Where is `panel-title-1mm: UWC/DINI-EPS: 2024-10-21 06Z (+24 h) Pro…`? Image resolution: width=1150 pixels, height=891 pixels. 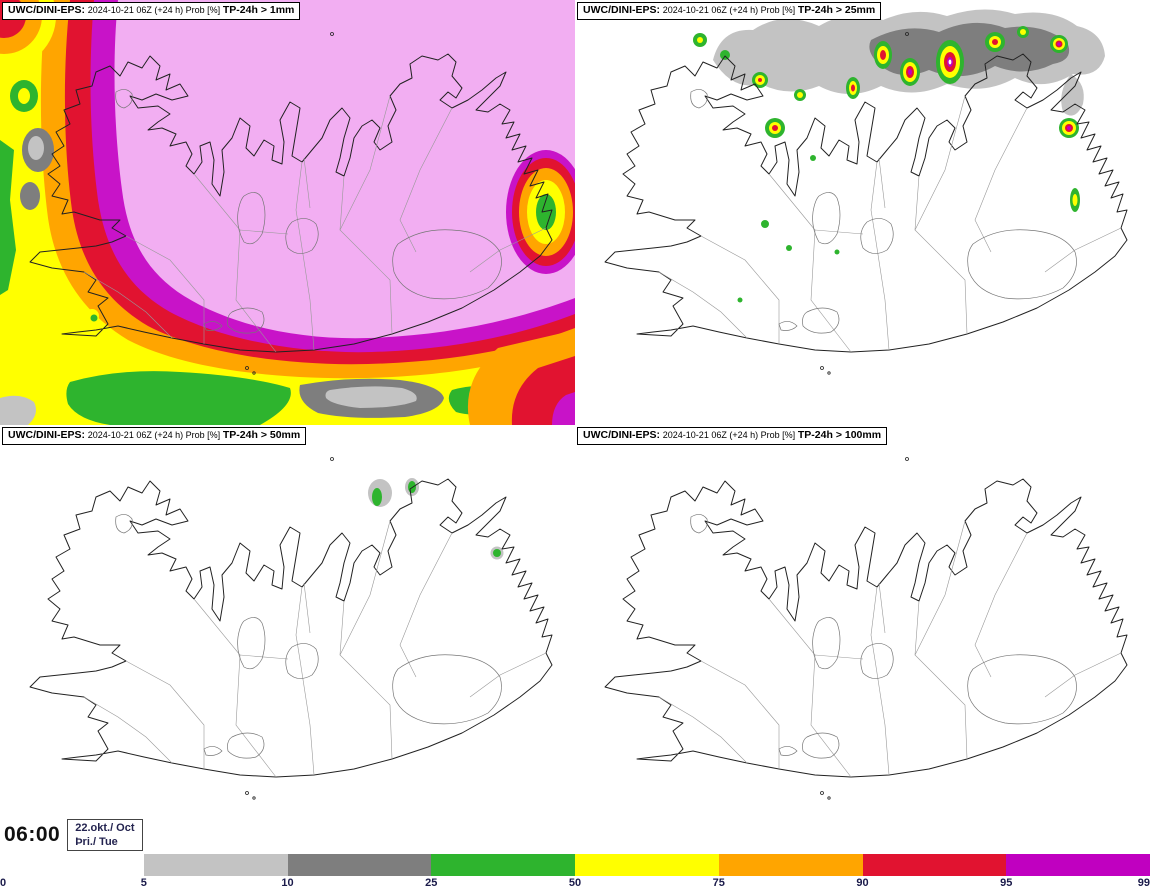
panel-title-1mm: UWC/DINI-EPS: 2024-10-21 06Z (+24 h) Pro… is located at coordinates (151, 11).